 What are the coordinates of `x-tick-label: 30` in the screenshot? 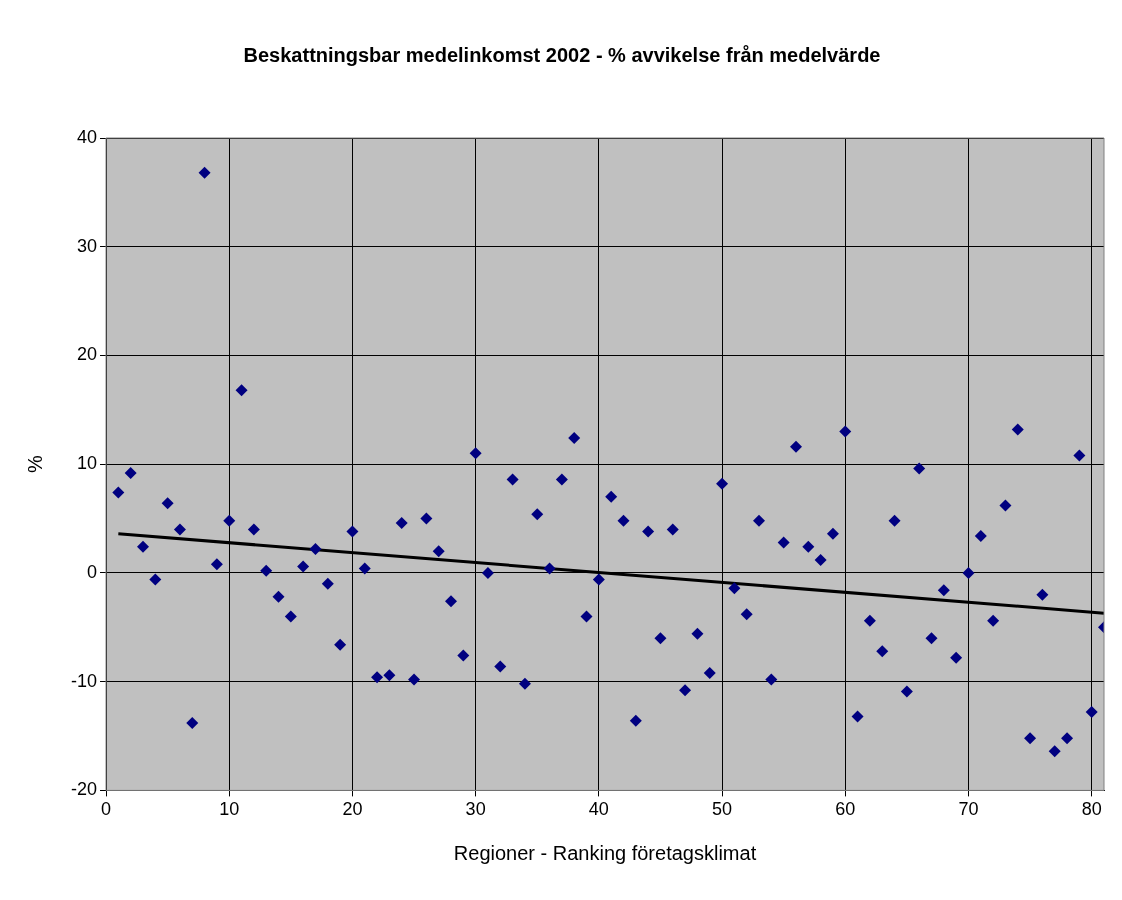 It's located at (475, 809).